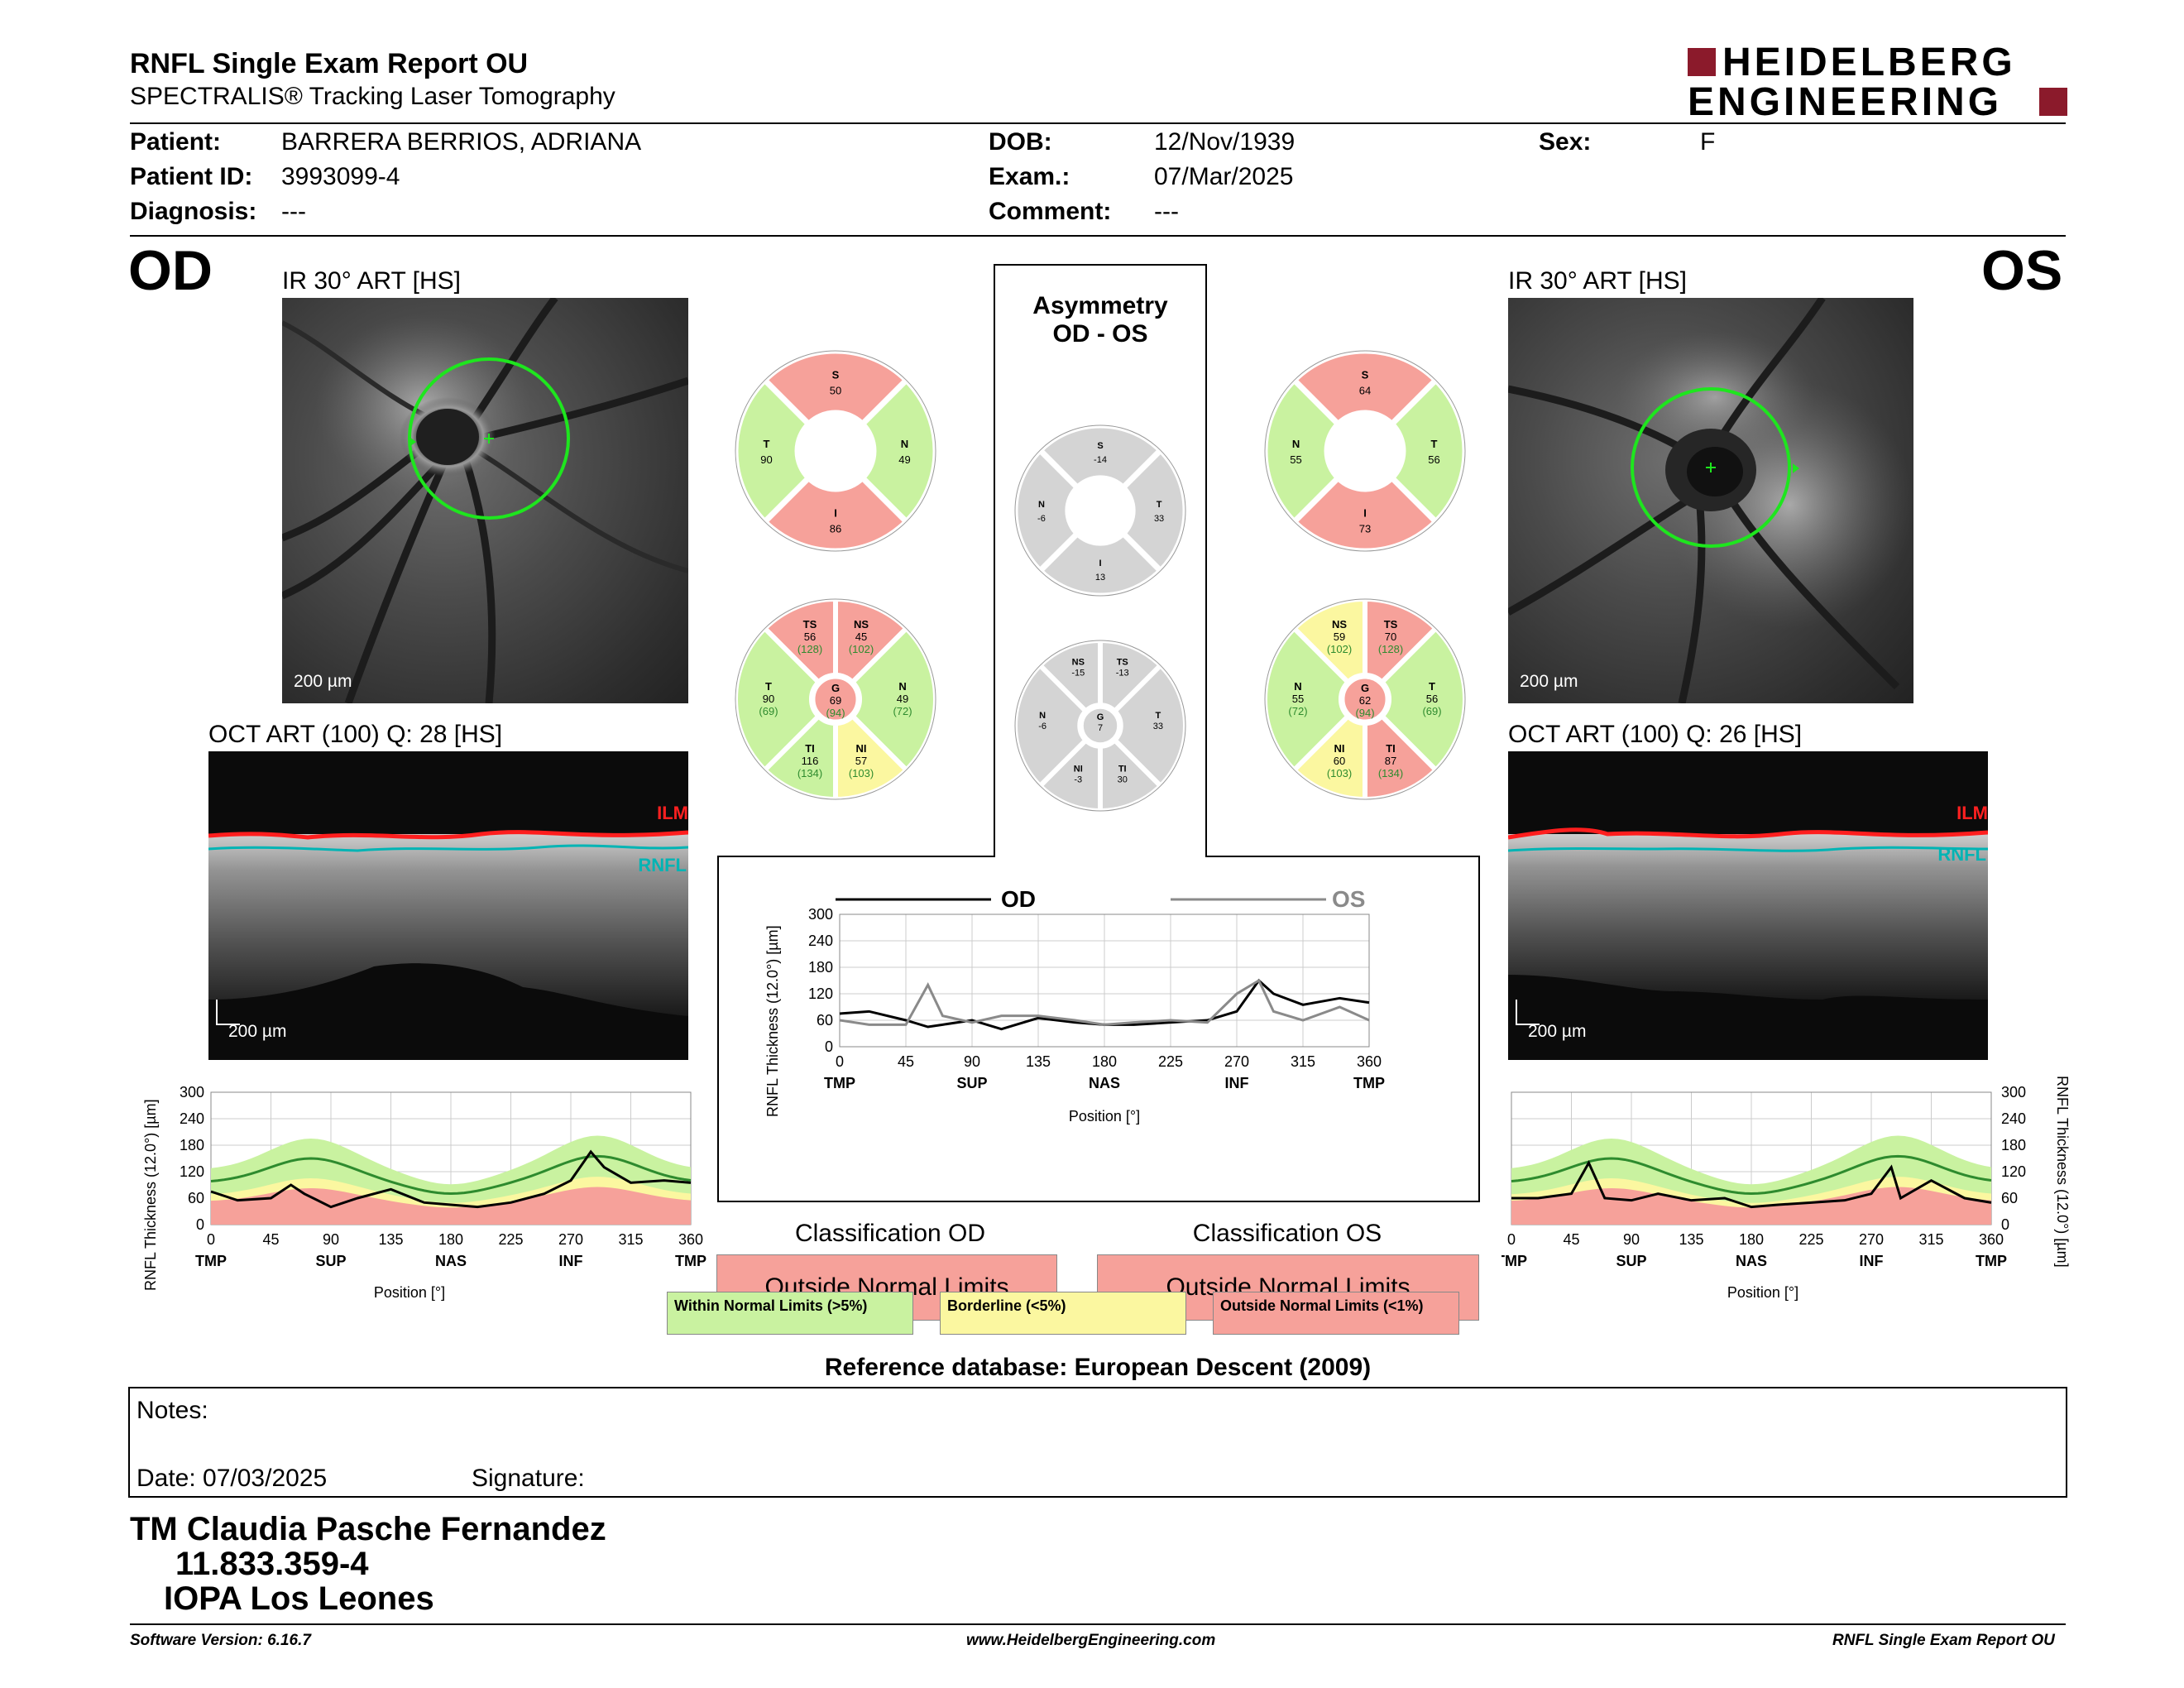  What do you see at coordinates (902, 686) in the screenshot?
I see `od-six-sector-n-name: N` at bounding box center [902, 686].